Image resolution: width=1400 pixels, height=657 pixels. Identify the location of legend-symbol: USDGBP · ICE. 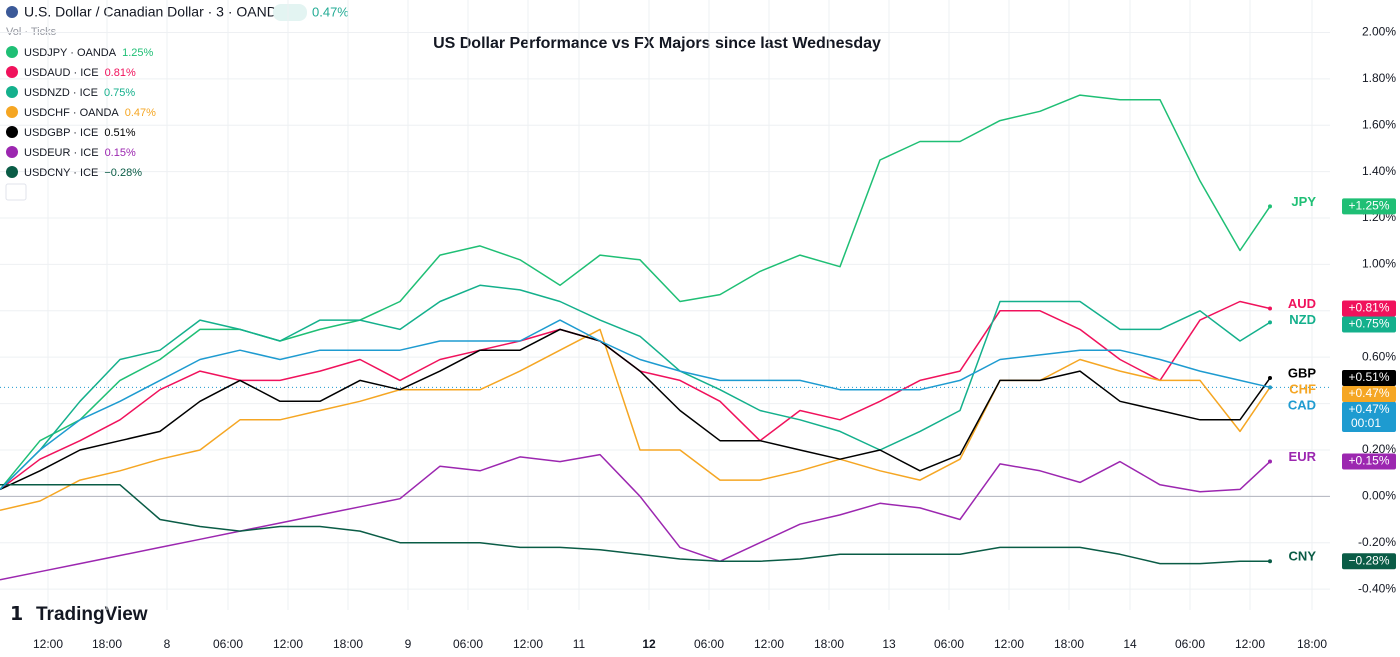
(61, 133).